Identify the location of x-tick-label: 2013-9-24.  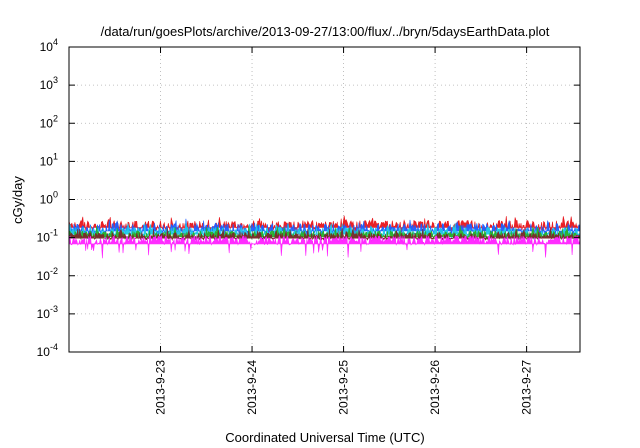
(252, 387).